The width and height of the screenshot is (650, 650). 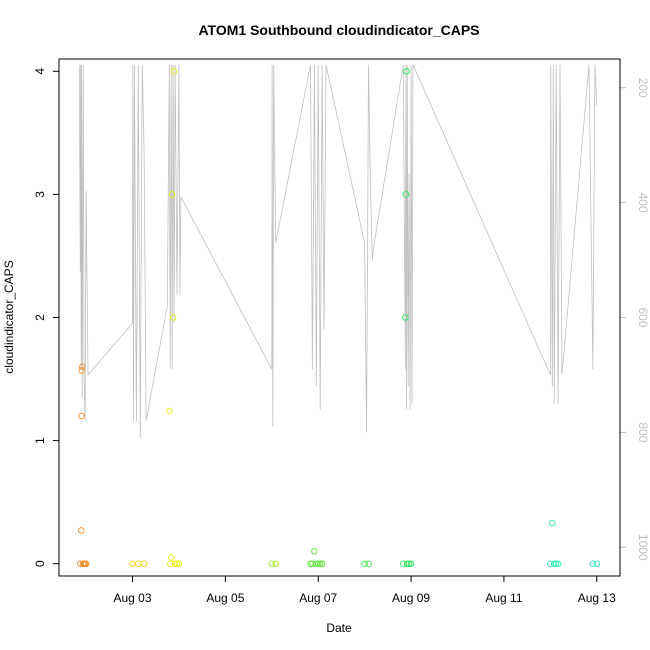 What do you see at coordinates (643, 88) in the screenshot?
I see `y2-tick-label: 200` at bounding box center [643, 88].